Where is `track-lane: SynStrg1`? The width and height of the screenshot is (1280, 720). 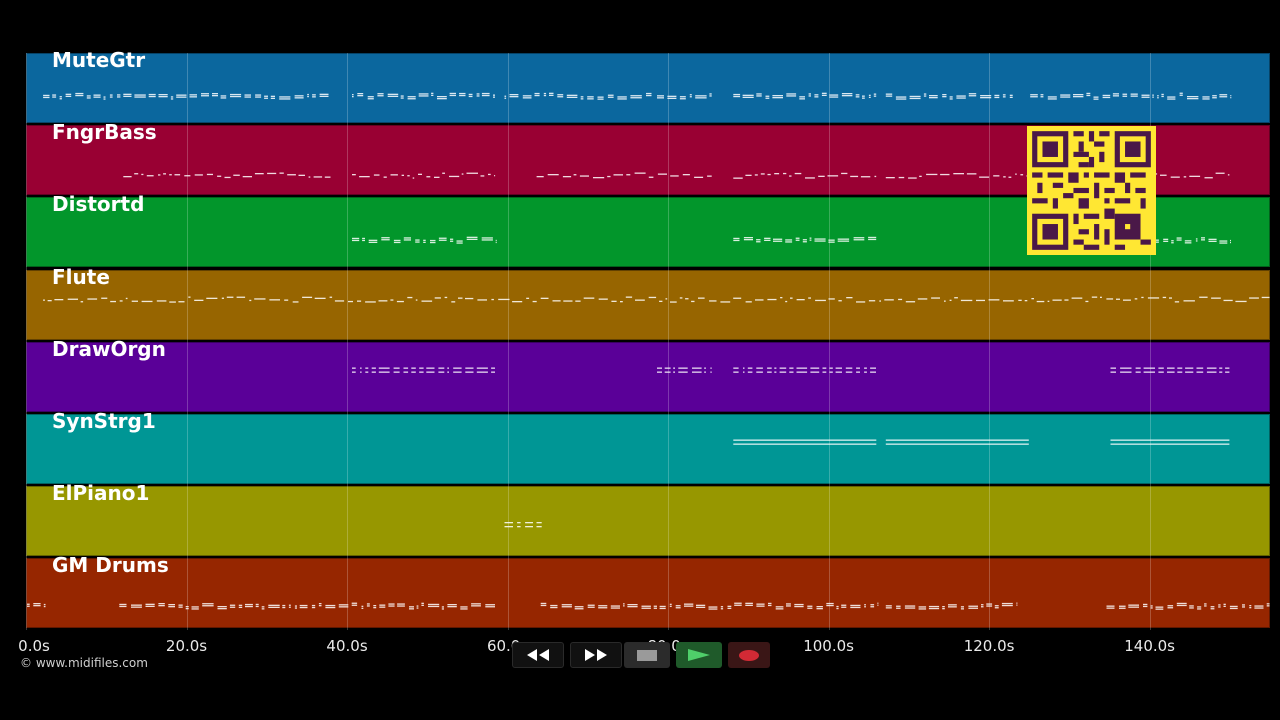
track-lane: SynStrg1 is located at coordinates (648, 446).